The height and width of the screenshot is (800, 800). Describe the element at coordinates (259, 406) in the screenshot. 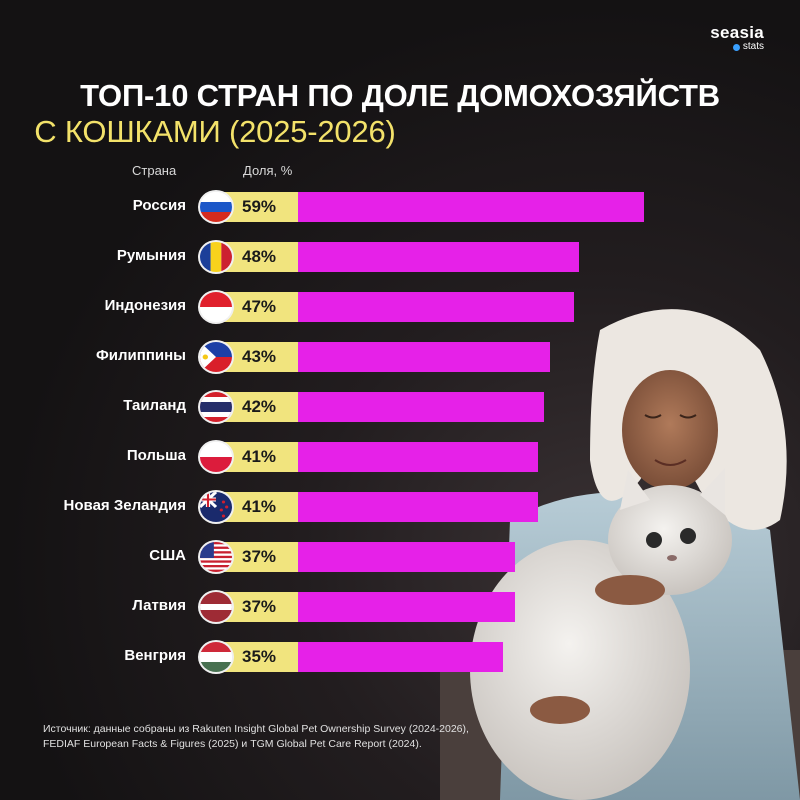

I see `value-label: 42%` at that location.